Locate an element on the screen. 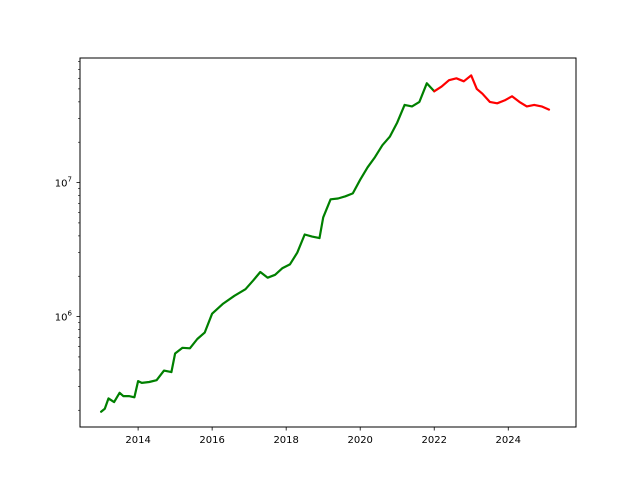 This screenshot has width=640, height=480. x-tick-label: 2014 is located at coordinates (137, 440).